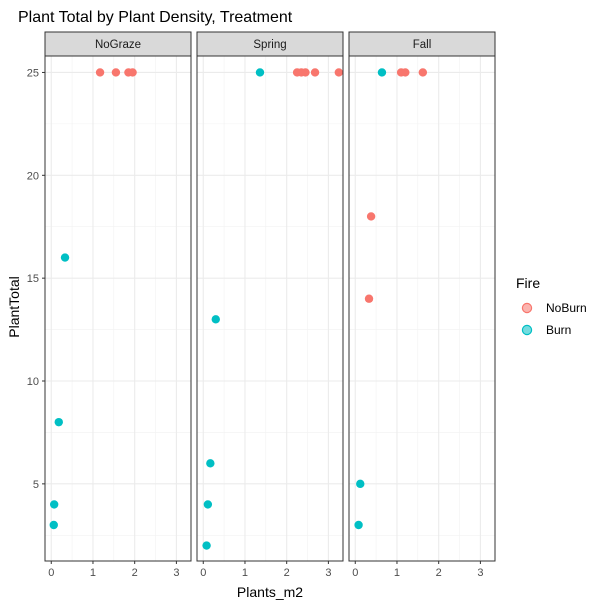  Describe the element at coordinates (155, 17) in the screenshot. I see `chart-title: Plant Total by Plant Density, Treatment` at that location.